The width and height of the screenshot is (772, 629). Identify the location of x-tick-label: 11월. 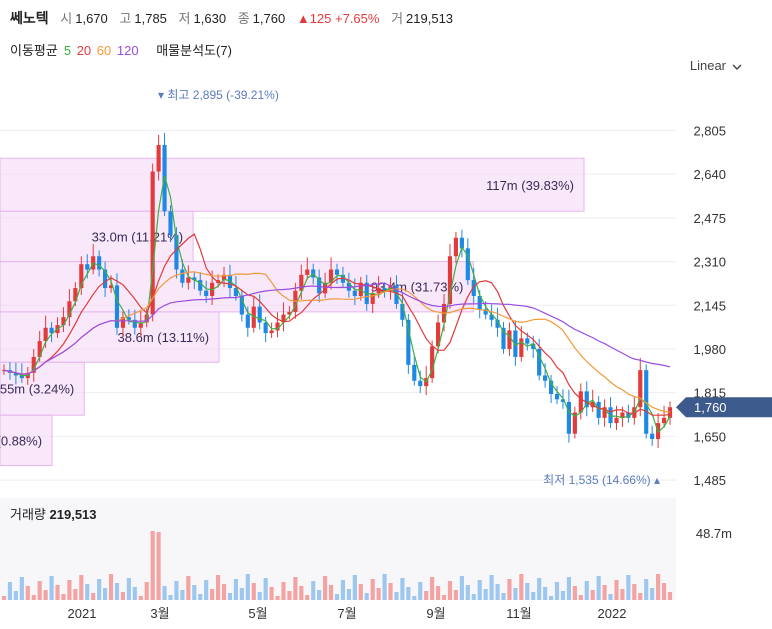
(518, 613).